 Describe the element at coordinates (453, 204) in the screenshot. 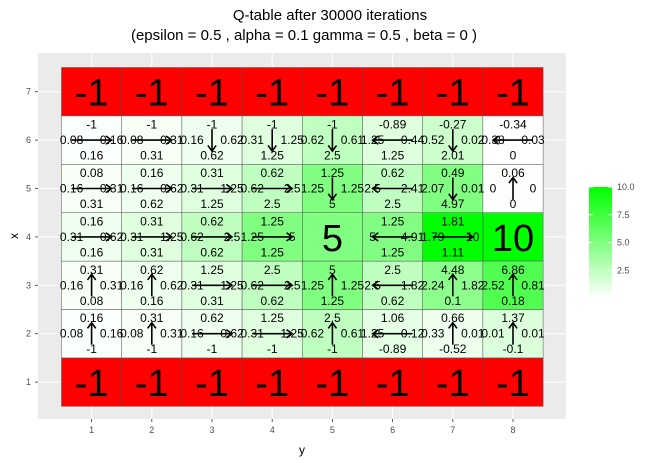

I see `q-value-down: 4.97` at that location.